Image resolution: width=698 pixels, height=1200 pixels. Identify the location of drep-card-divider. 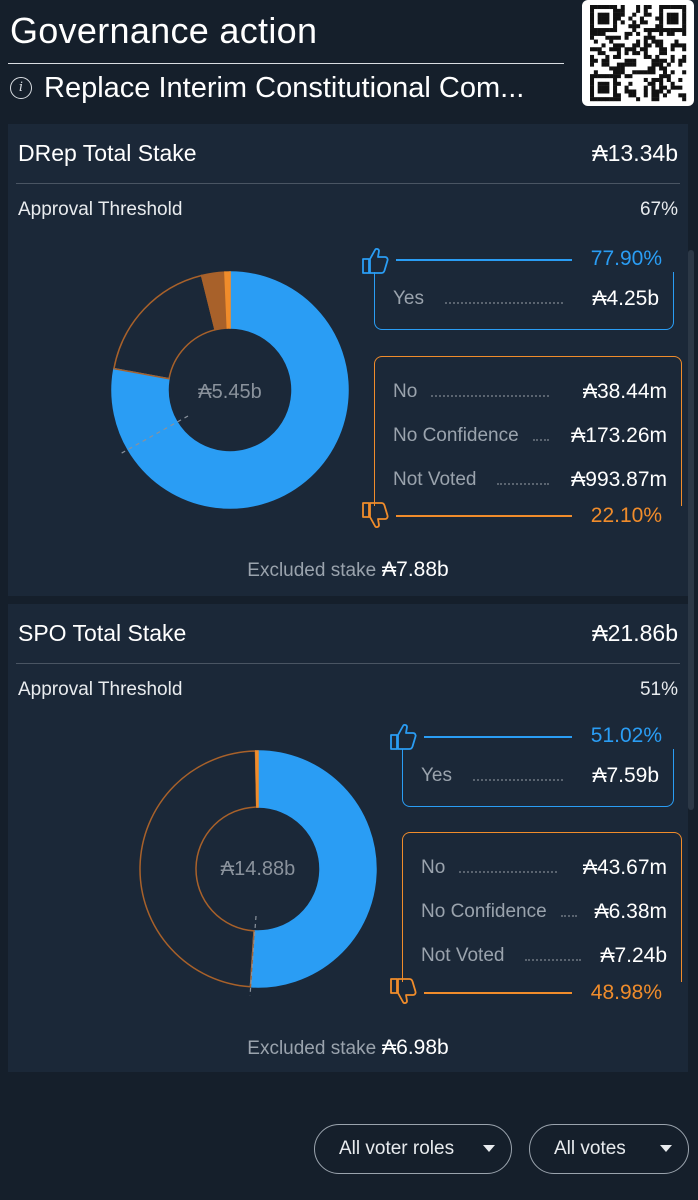
(348, 183).